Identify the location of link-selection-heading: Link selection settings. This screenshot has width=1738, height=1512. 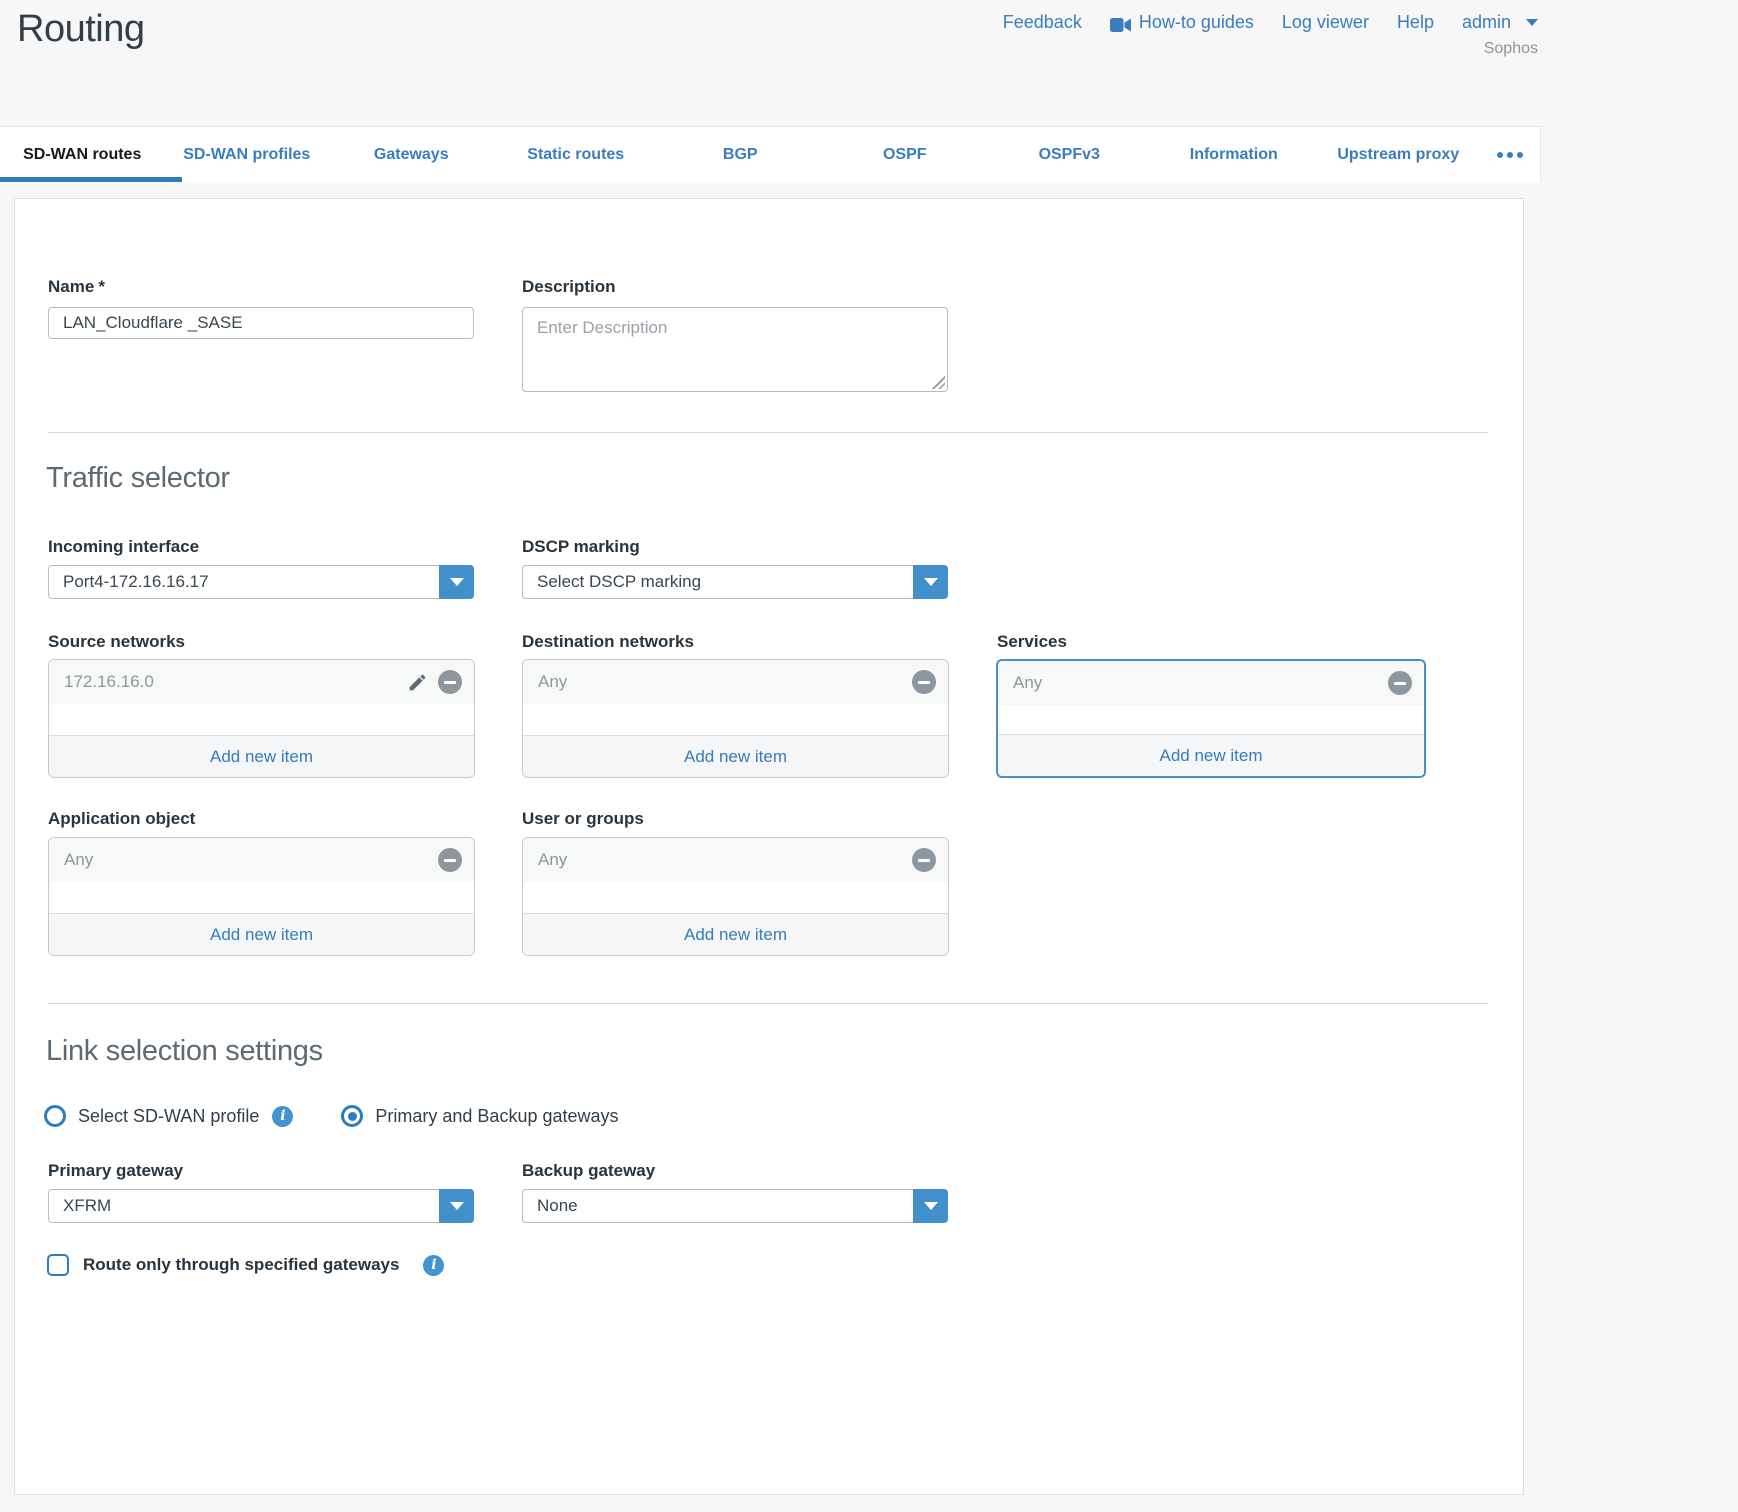
(184, 1051).